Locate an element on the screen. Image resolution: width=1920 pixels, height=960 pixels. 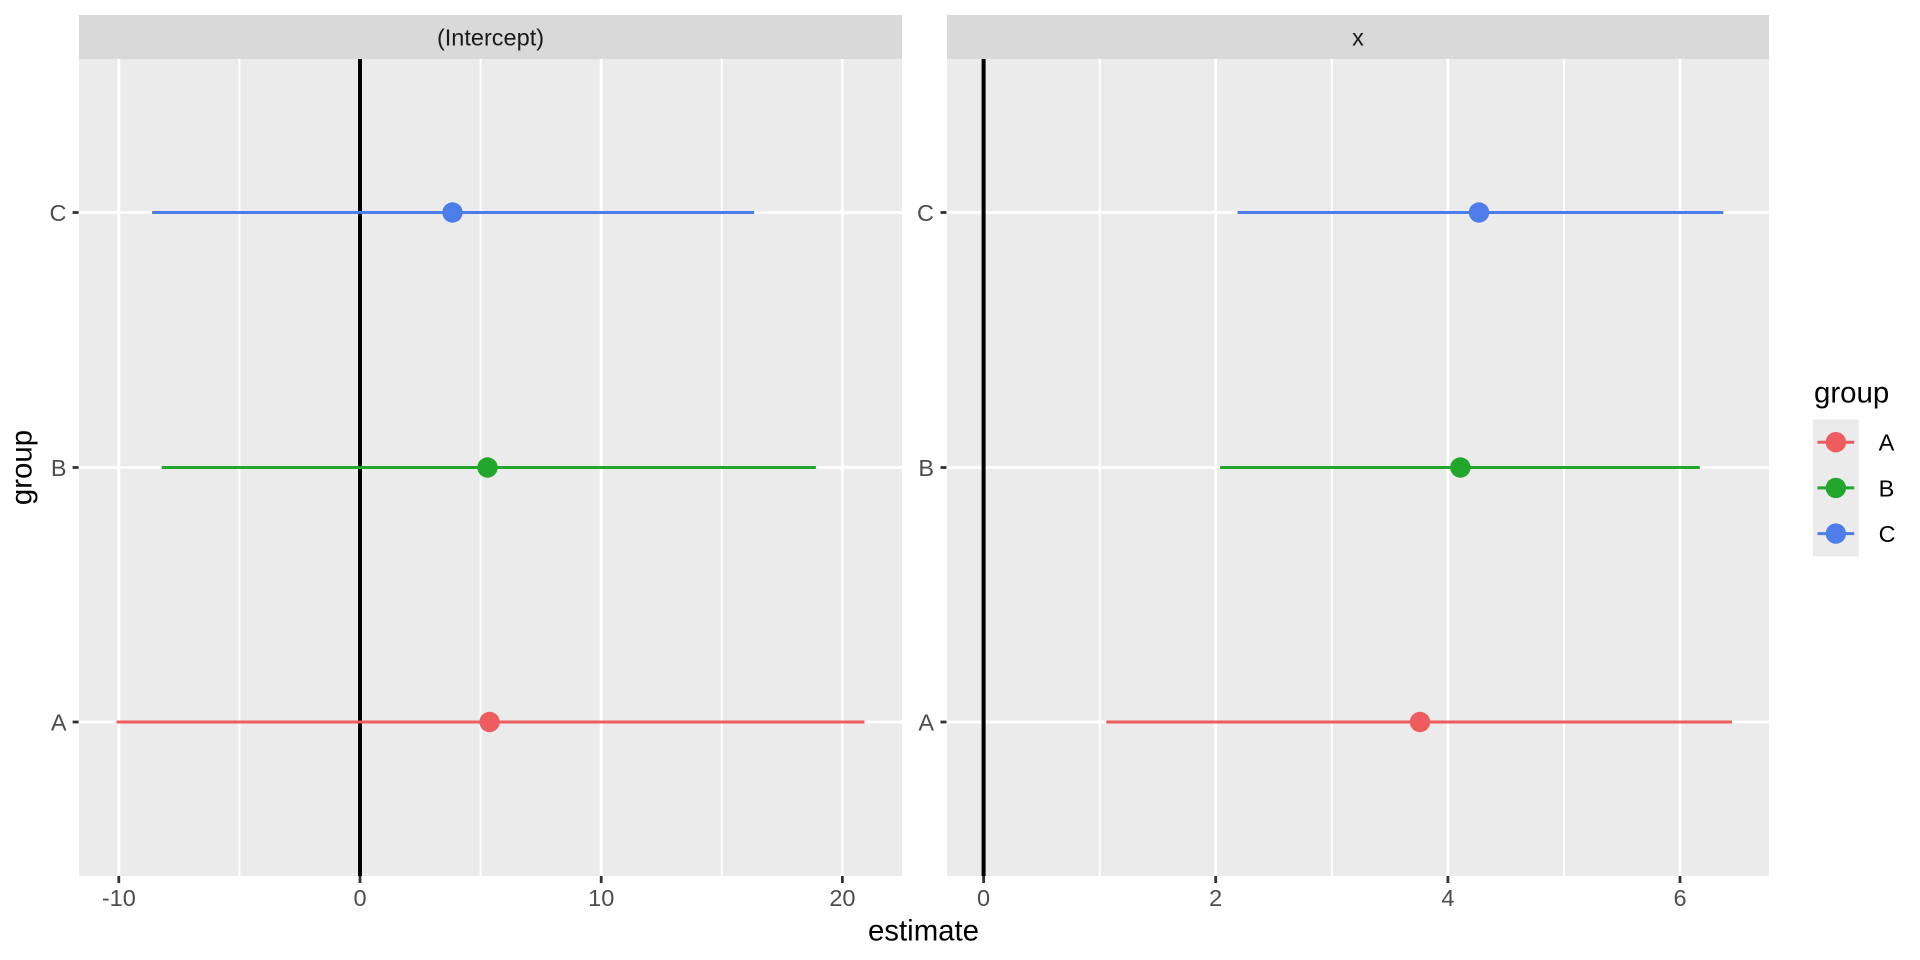
svg-text: (Intercept) is located at coordinates (490, 38).